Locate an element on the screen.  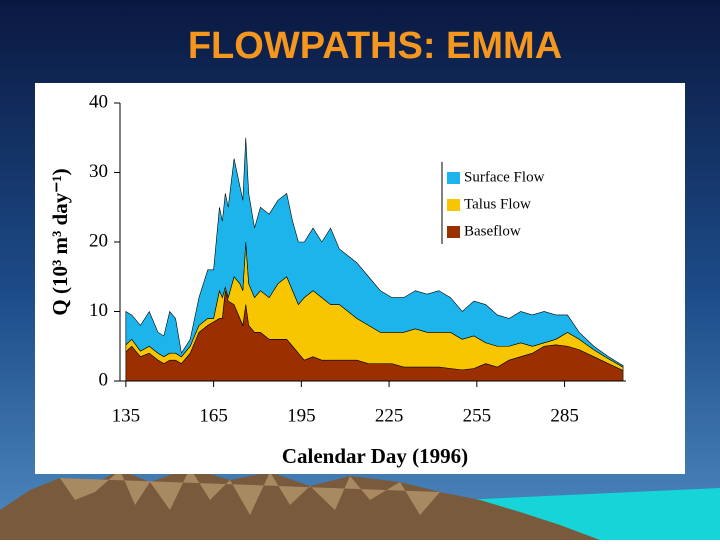
y-tick-label: 0 is located at coordinates (104, 379).